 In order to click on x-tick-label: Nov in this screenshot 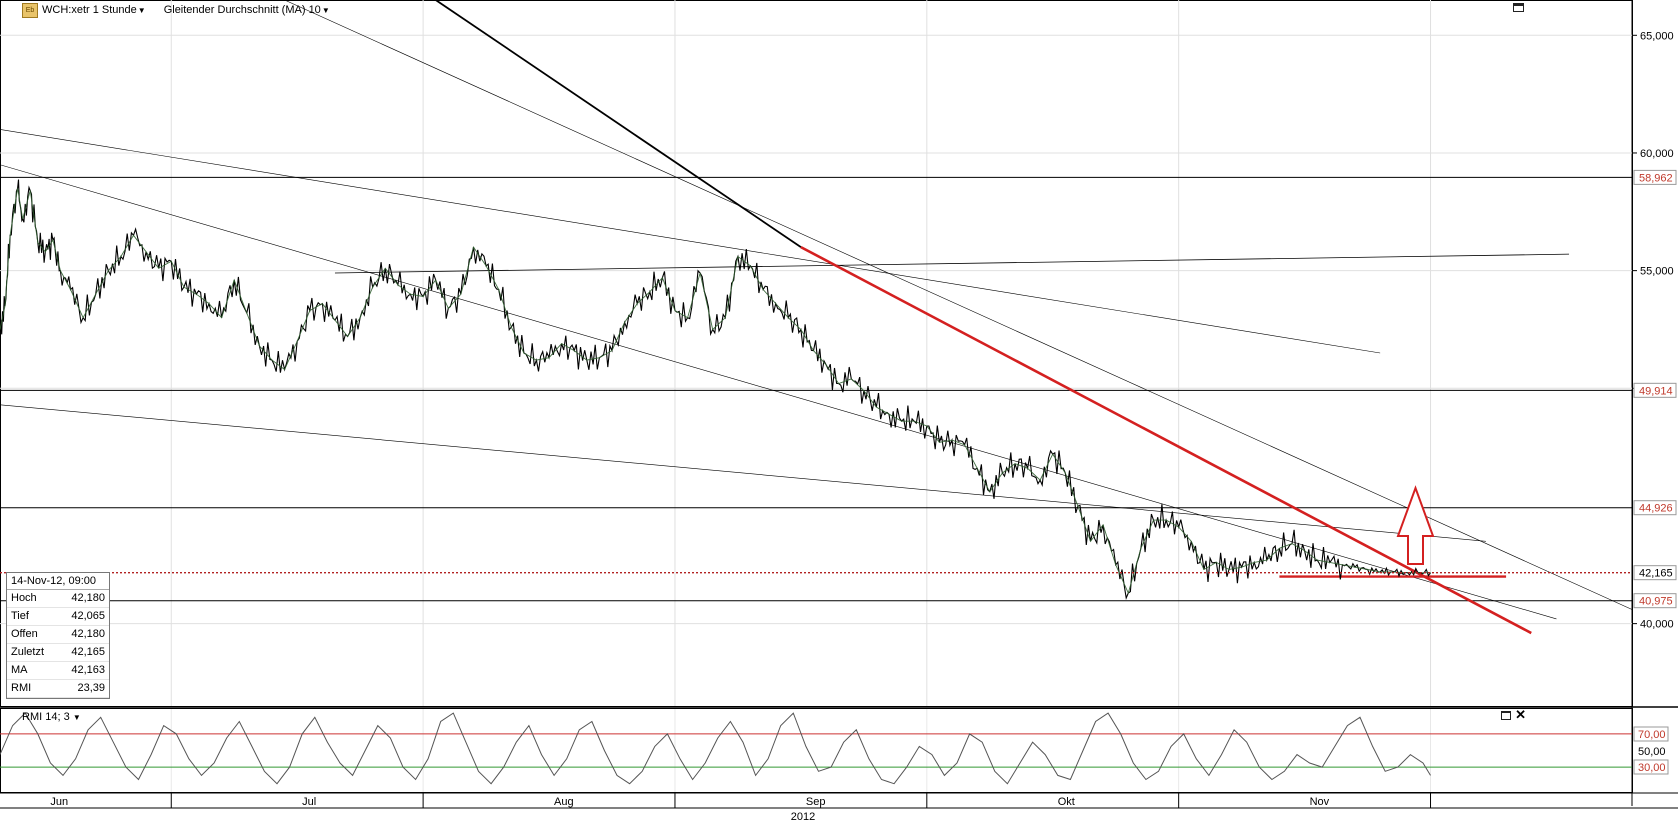, I will do `click(1320, 802)`.